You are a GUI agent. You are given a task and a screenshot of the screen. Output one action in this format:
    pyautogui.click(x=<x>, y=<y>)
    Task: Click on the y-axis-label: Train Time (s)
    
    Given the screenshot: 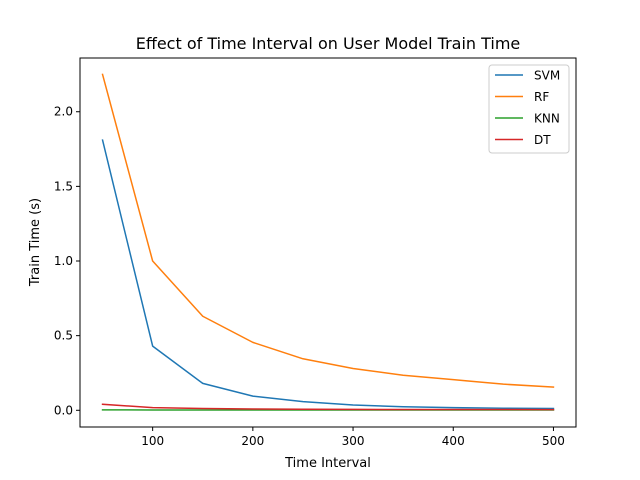 What is the action you would take?
    pyautogui.click(x=35, y=242)
    